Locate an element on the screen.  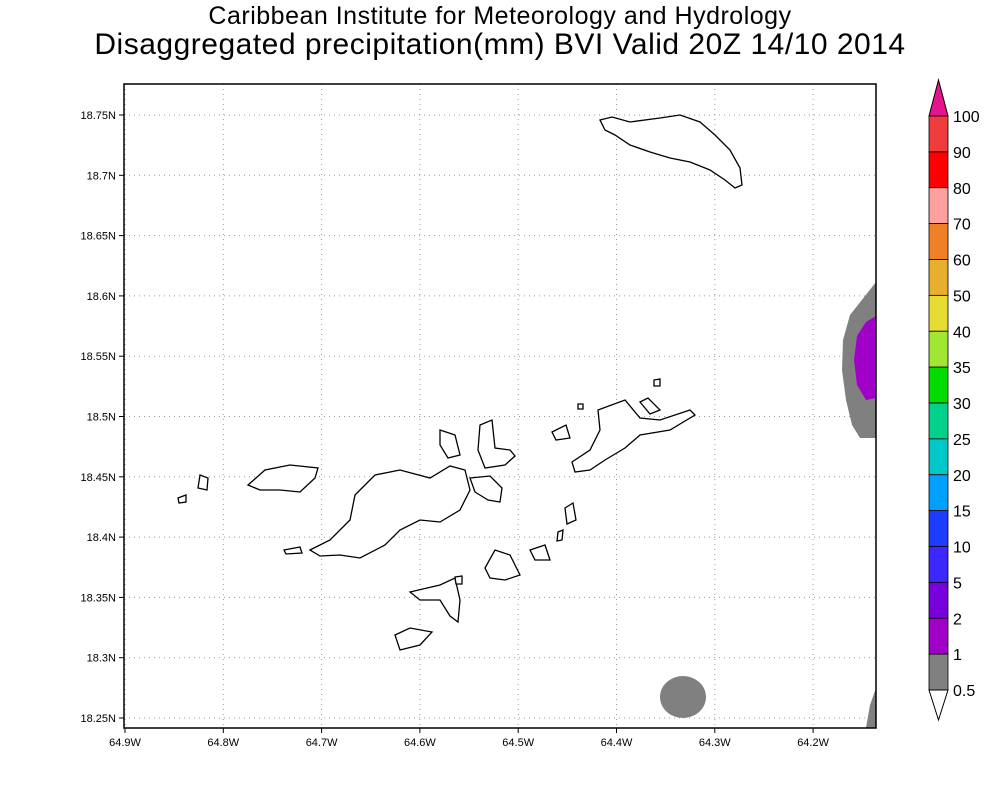
island-marina-cay is located at coordinates (561, 432).